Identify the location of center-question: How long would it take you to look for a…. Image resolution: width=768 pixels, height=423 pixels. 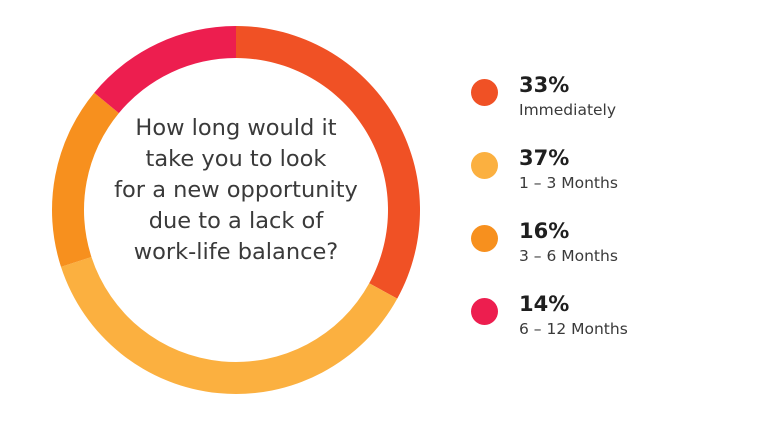
(236, 190).